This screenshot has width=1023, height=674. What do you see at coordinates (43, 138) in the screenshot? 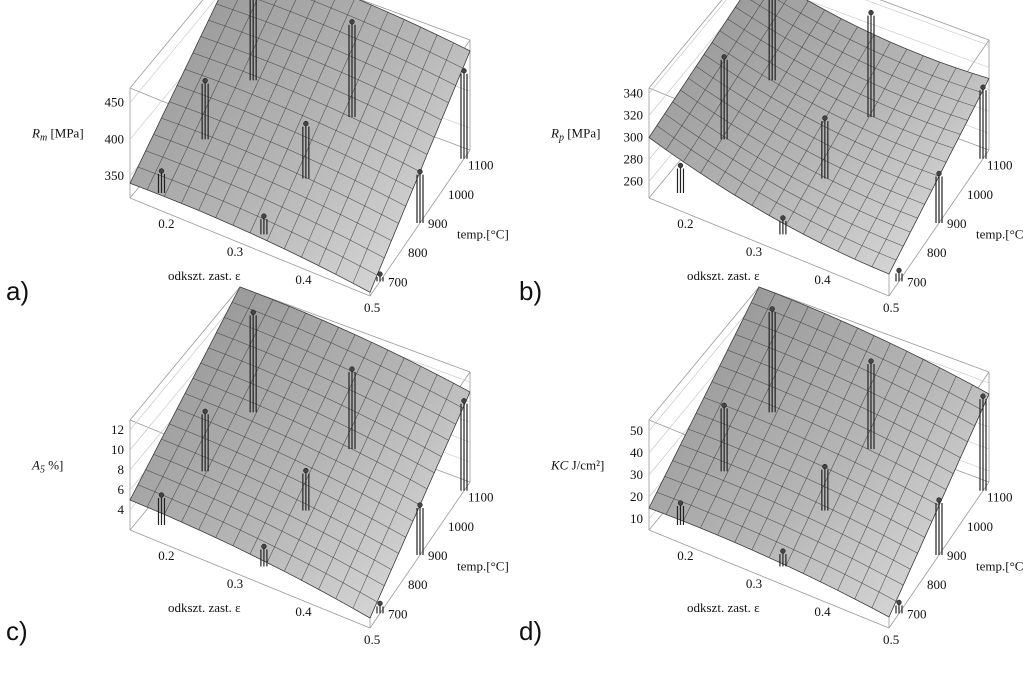
I see `z-axis-subscript: m` at bounding box center [43, 138].